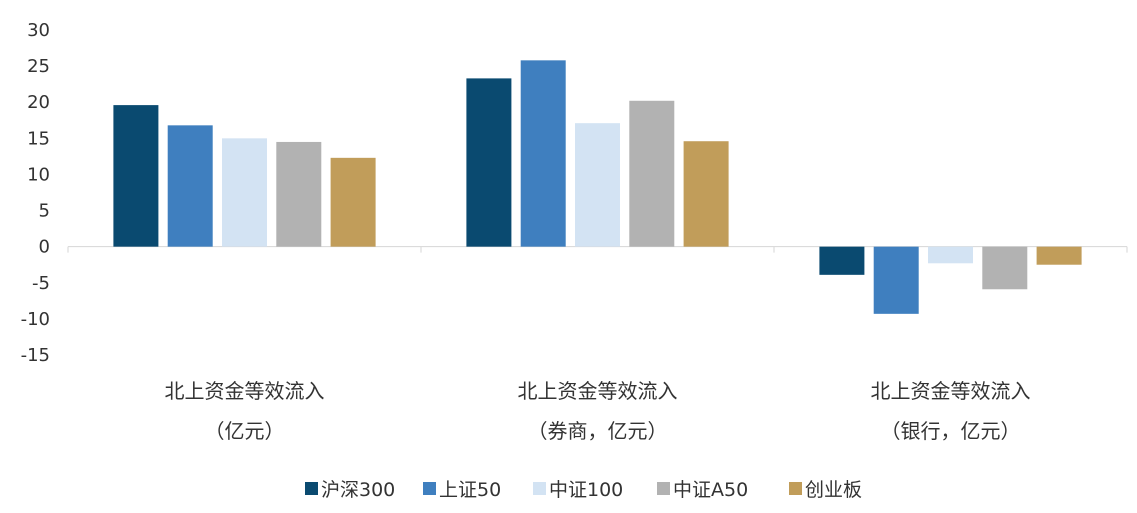  What do you see at coordinates (41, 283) in the screenshot?
I see `y-tick-label: -5` at bounding box center [41, 283].